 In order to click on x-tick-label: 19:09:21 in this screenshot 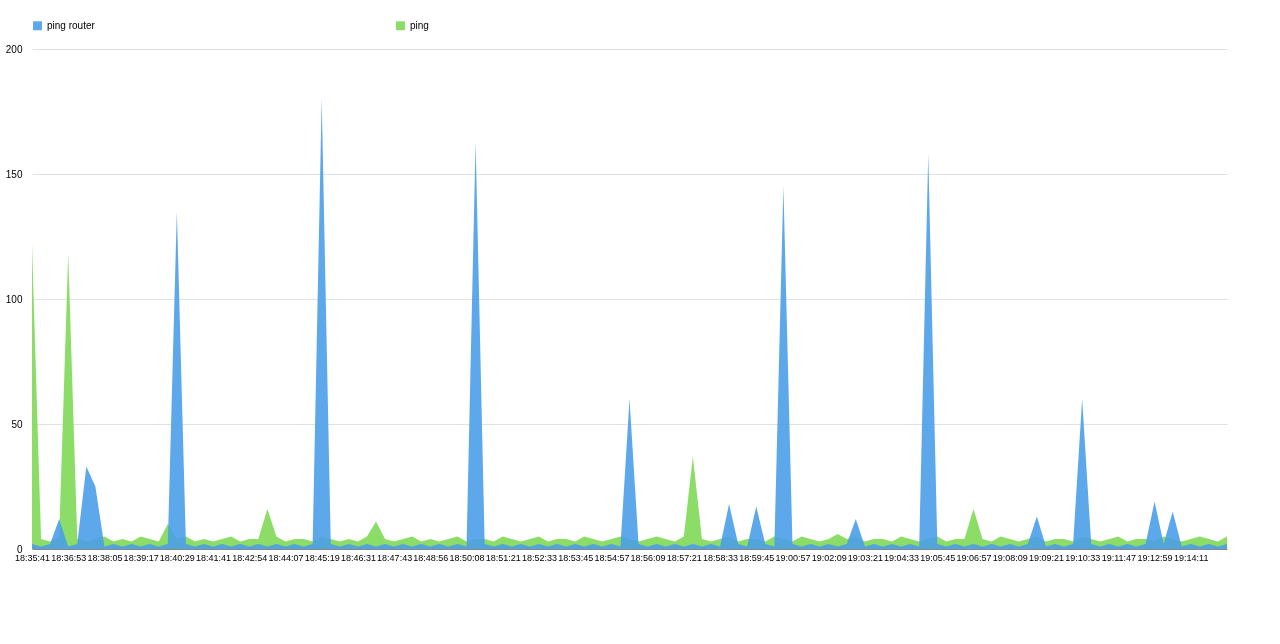, I will do `click(1046, 557)`.